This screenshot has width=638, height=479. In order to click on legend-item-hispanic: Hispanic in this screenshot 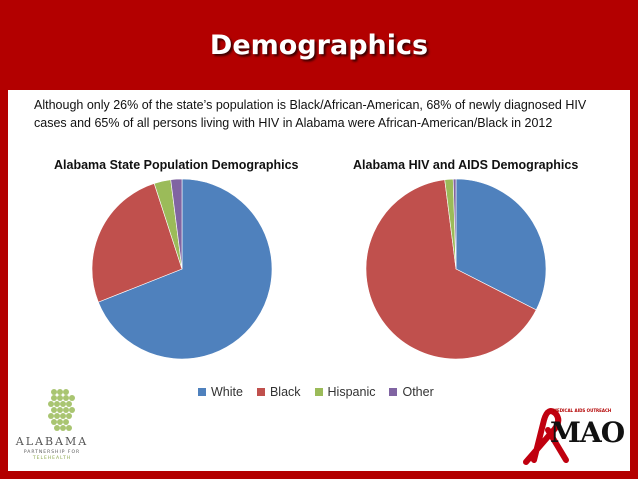, I will do `click(345, 392)`.